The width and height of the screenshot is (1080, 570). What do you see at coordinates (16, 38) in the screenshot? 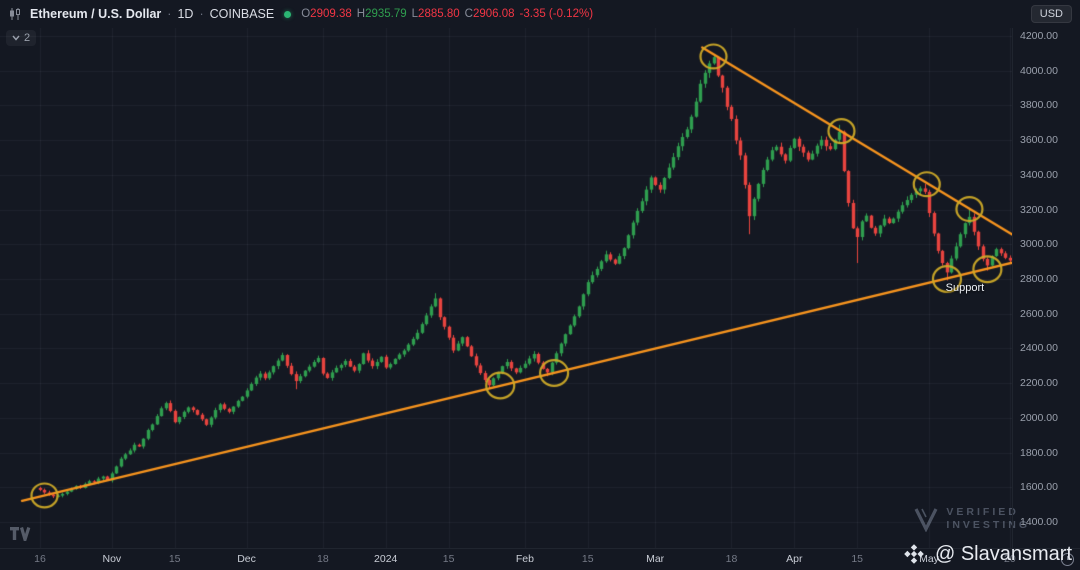
I see `chevron-down-icon` at bounding box center [16, 38].